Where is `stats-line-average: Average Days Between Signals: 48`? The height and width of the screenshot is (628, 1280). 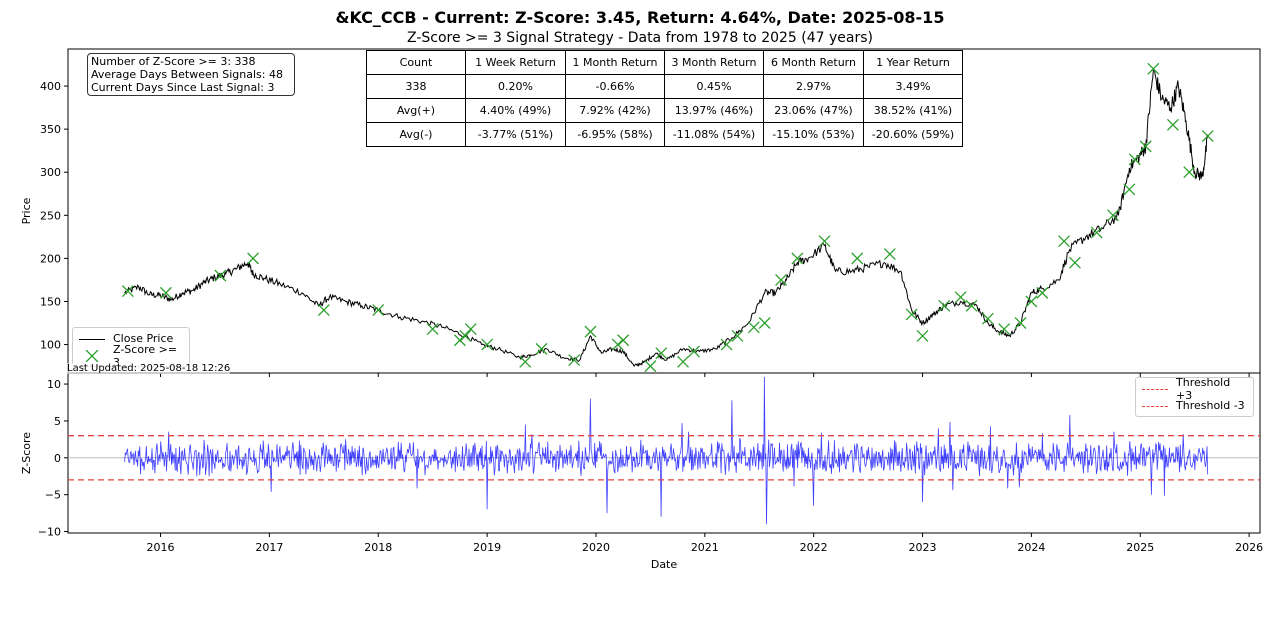 stats-line-average: Average Days Between Signals: 48 is located at coordinates (187, 74).